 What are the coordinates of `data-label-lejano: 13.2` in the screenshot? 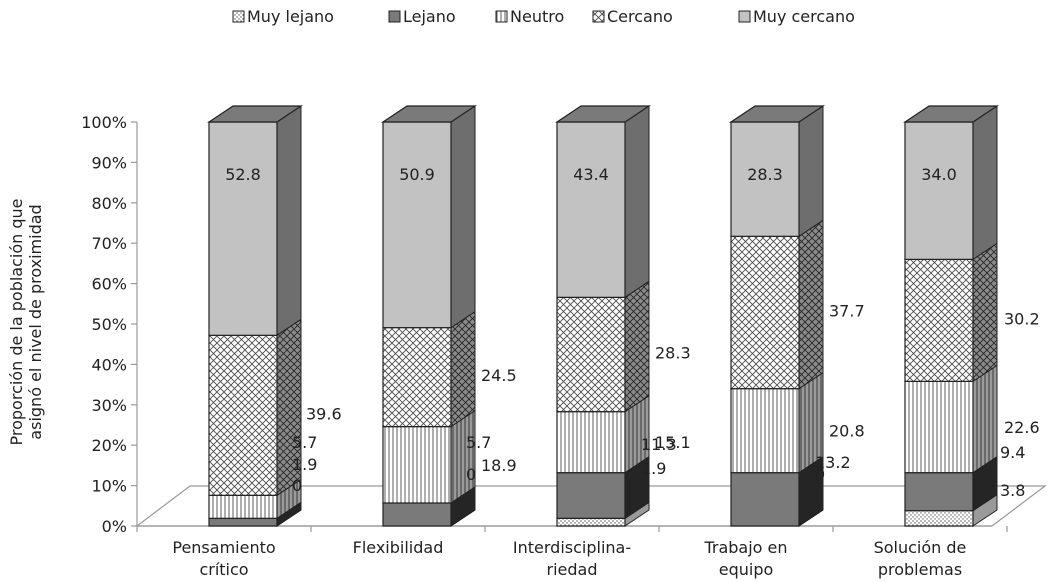 It's located at (833, 462).